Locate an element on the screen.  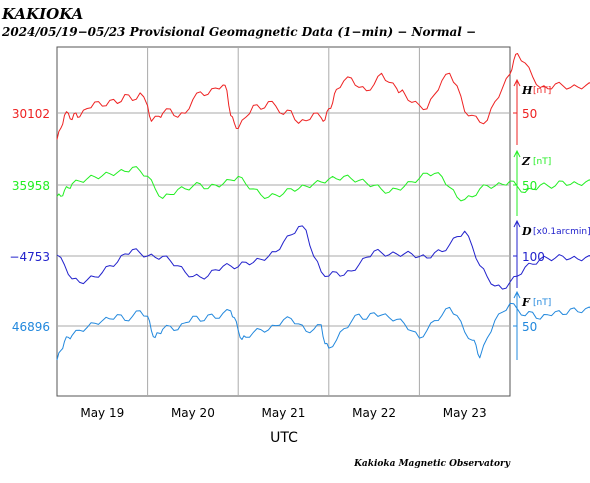
trace-z is located at coordinates (323, 184).